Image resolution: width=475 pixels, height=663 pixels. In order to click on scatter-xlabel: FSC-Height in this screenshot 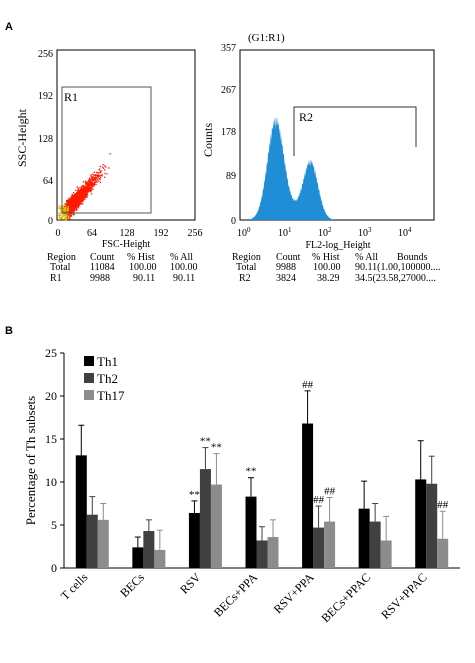, I will do `click(126, 244)`.